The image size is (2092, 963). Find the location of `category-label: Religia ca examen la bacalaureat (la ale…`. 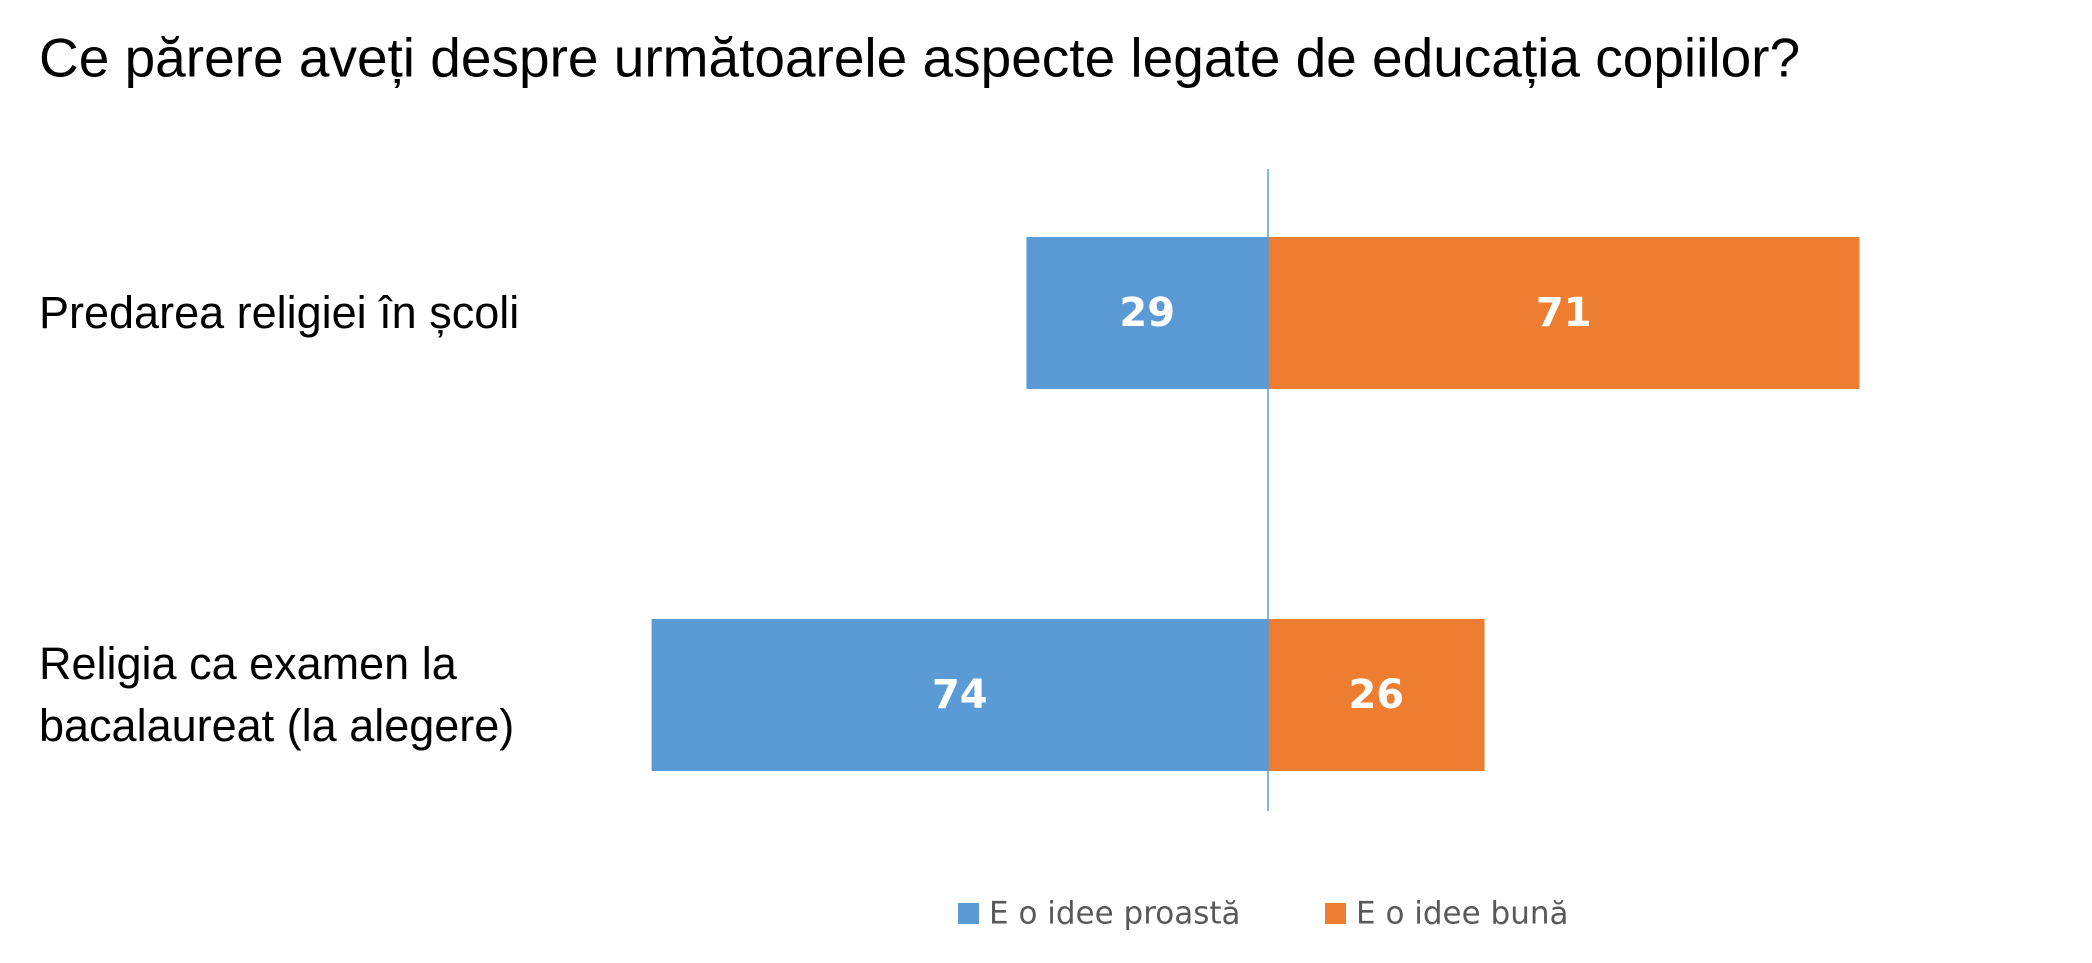

category-label: Religia ca examen la bacalaureat (la ale… is located at coordinates (277, 694).